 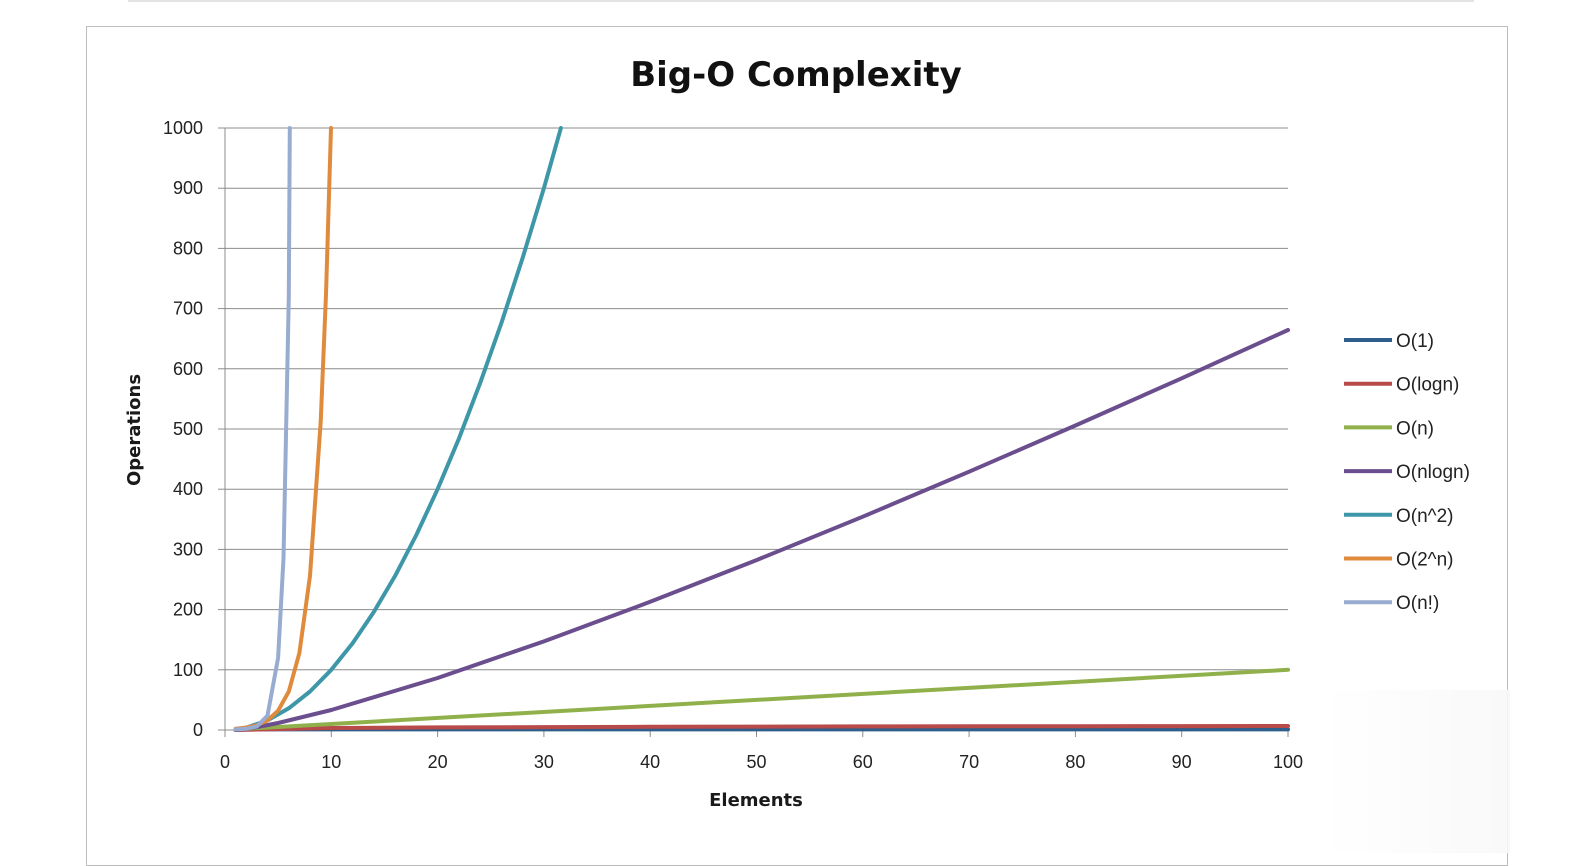 What do you see at coordinates (198, 730) in the screenshot?
I see `y-tick-label: 0` at bounding box center [198, 730].